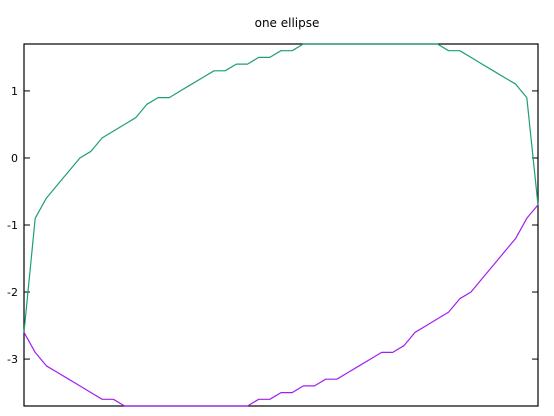 Image resolution: width=554 pixels, height=416 pixels. What do you see at coordinates (12, 225) in the screenshot?
I see `y-tick-label: -1` at bounding box center [12, 225].